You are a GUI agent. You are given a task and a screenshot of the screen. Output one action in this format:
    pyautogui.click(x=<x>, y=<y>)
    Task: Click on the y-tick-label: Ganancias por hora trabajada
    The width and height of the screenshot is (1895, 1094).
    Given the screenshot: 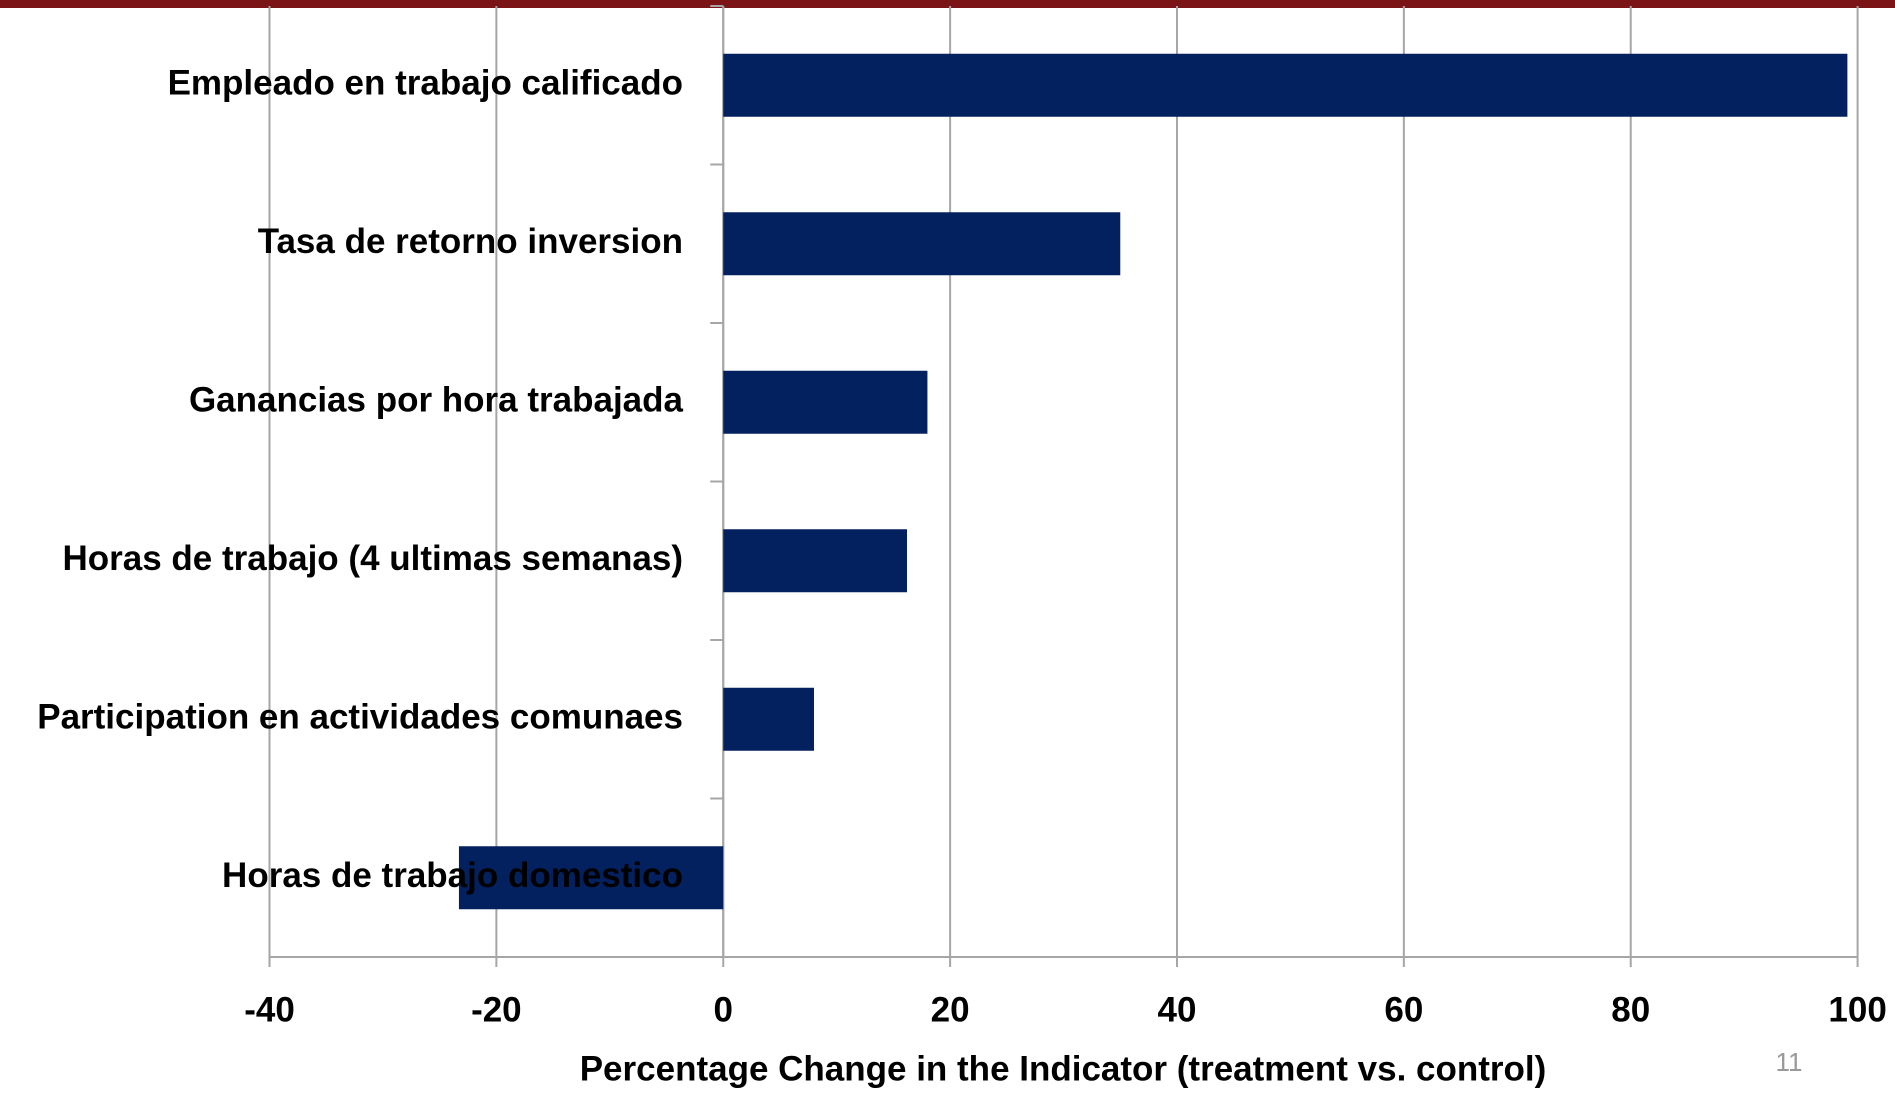 What is the action you would take?
    pyautogui.click(x=436, y=400)
    